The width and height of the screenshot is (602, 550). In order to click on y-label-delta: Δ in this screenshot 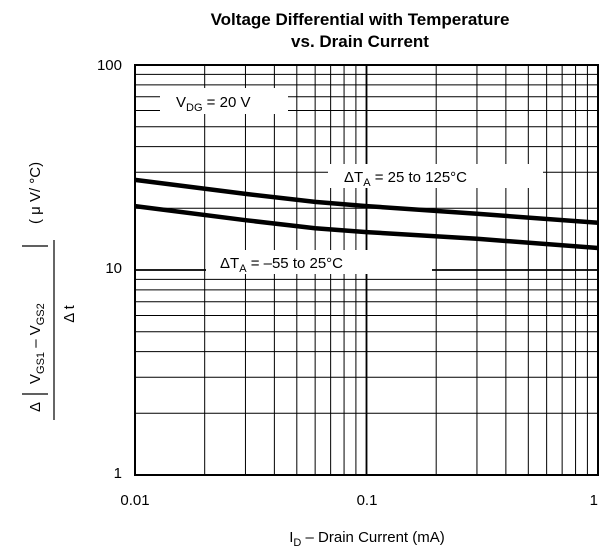, I will do `click(35, 407)`.